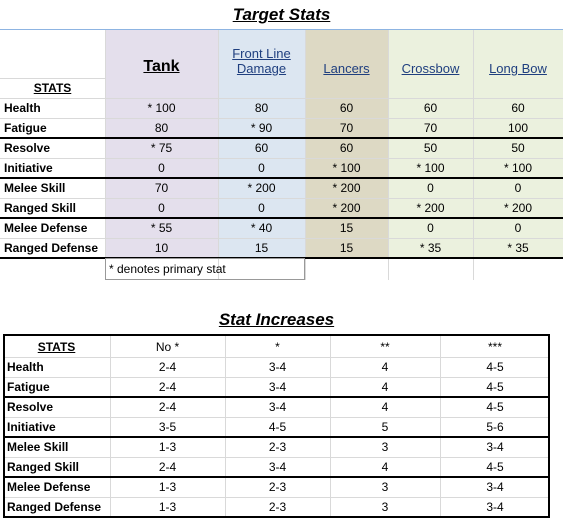 The image size is (563, 530). Describe the element at coordinates (385, 427) in the screenshot. I see `value-cell: 5` at that location.